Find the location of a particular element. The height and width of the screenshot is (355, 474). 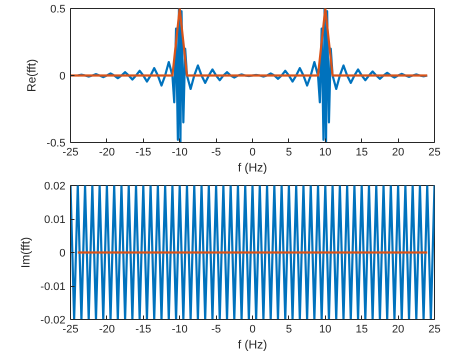

y-tick-label: 0.01 is located at coordinates (55, 220).